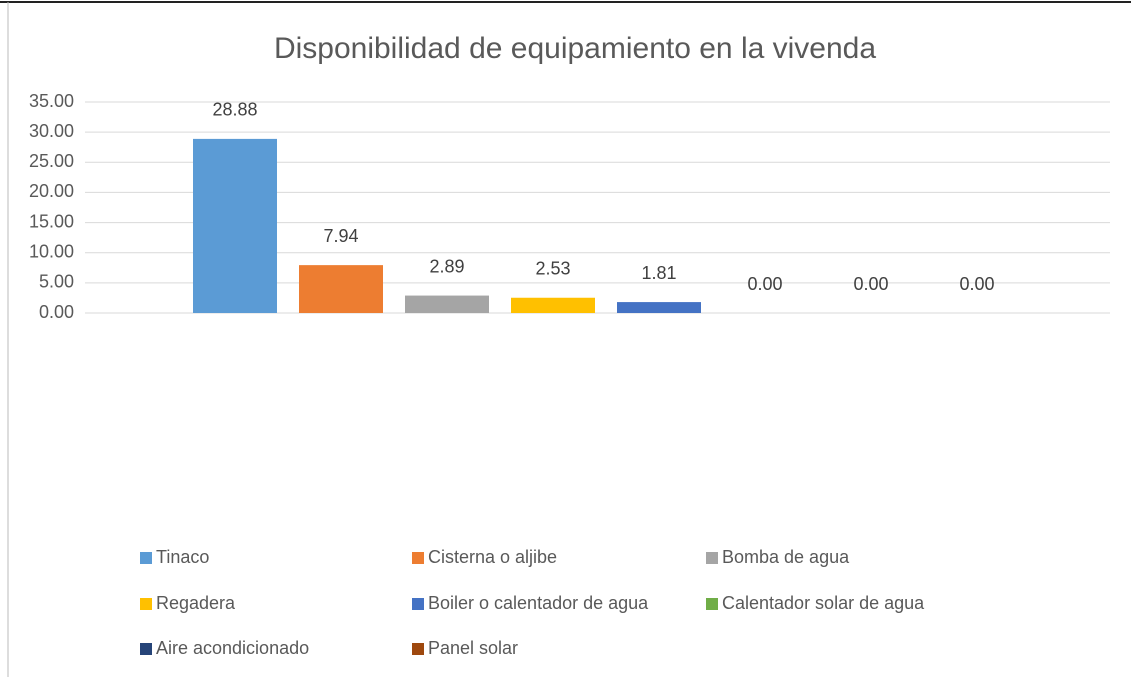 The height and width of the screenshot is (677, 1131). Describe the element at coordinates (51, 251) in the screenshot. I see `y-tick-label: 10.00` at that location.